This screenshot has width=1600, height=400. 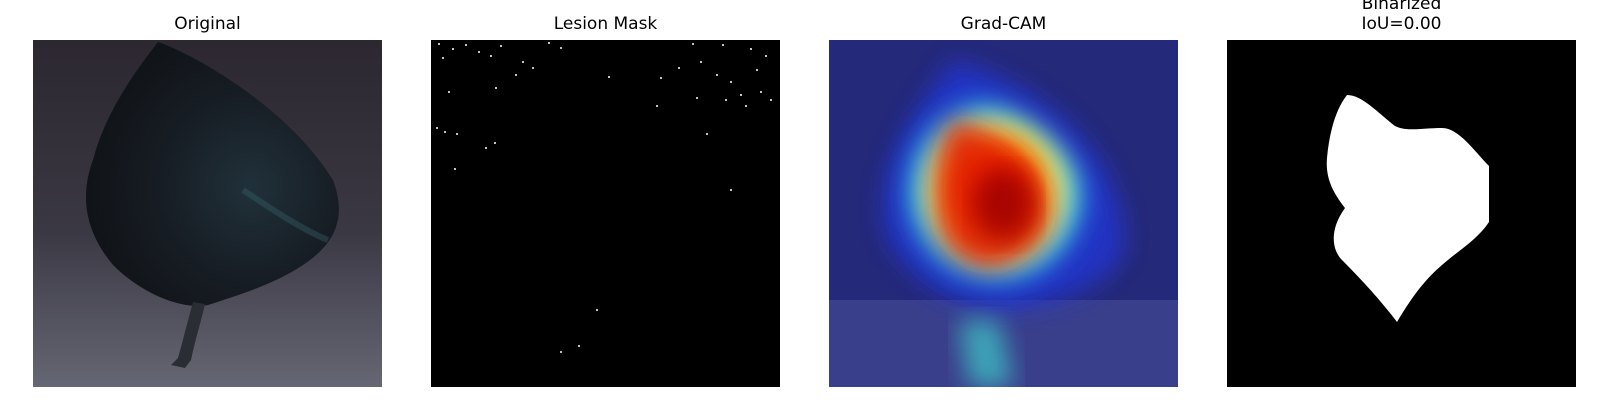 What do you see at coordinates (207, 24) in the screenshot?
I see `original-title: Original` at bounding box center [207, 24].